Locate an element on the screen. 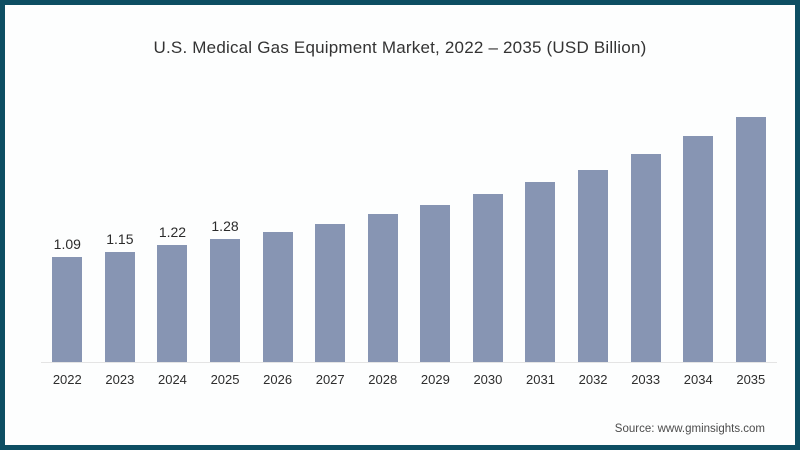 The height and width of the screenshot is (450, 800). x-tick-label: 2026 is located at coordinates (278, 379).